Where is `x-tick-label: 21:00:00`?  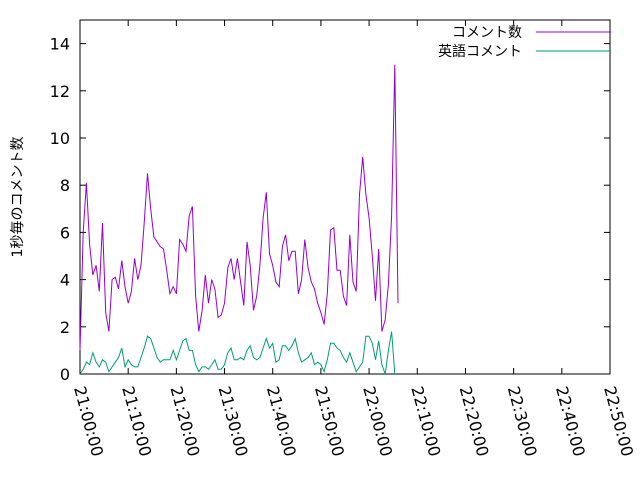
x-tick-label: 21:00:00 is located at coordinates (88, 421).